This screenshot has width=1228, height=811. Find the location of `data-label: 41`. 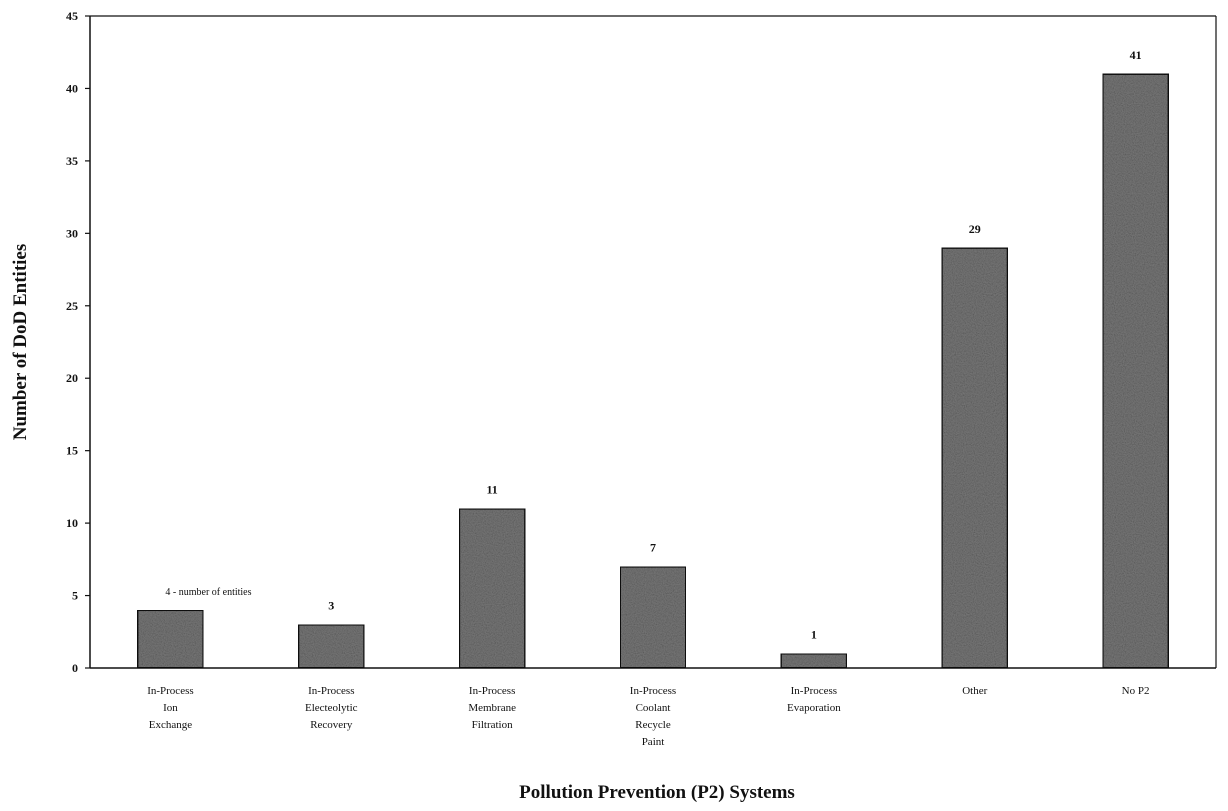

data-label: 41 is located at coordinates (1136, 55).